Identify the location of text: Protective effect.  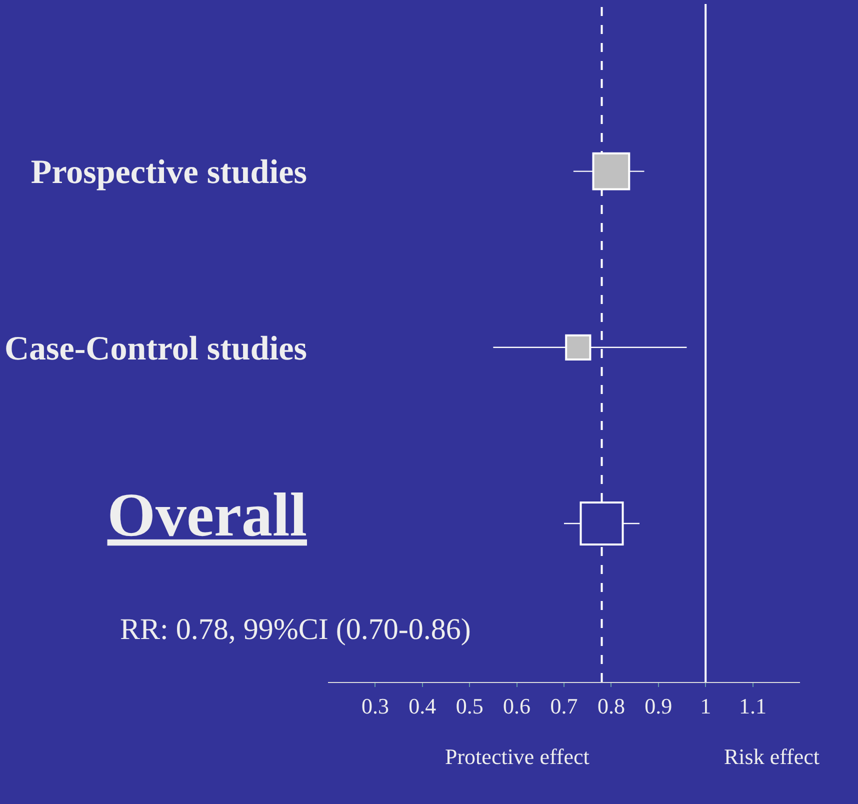
(517, 756).